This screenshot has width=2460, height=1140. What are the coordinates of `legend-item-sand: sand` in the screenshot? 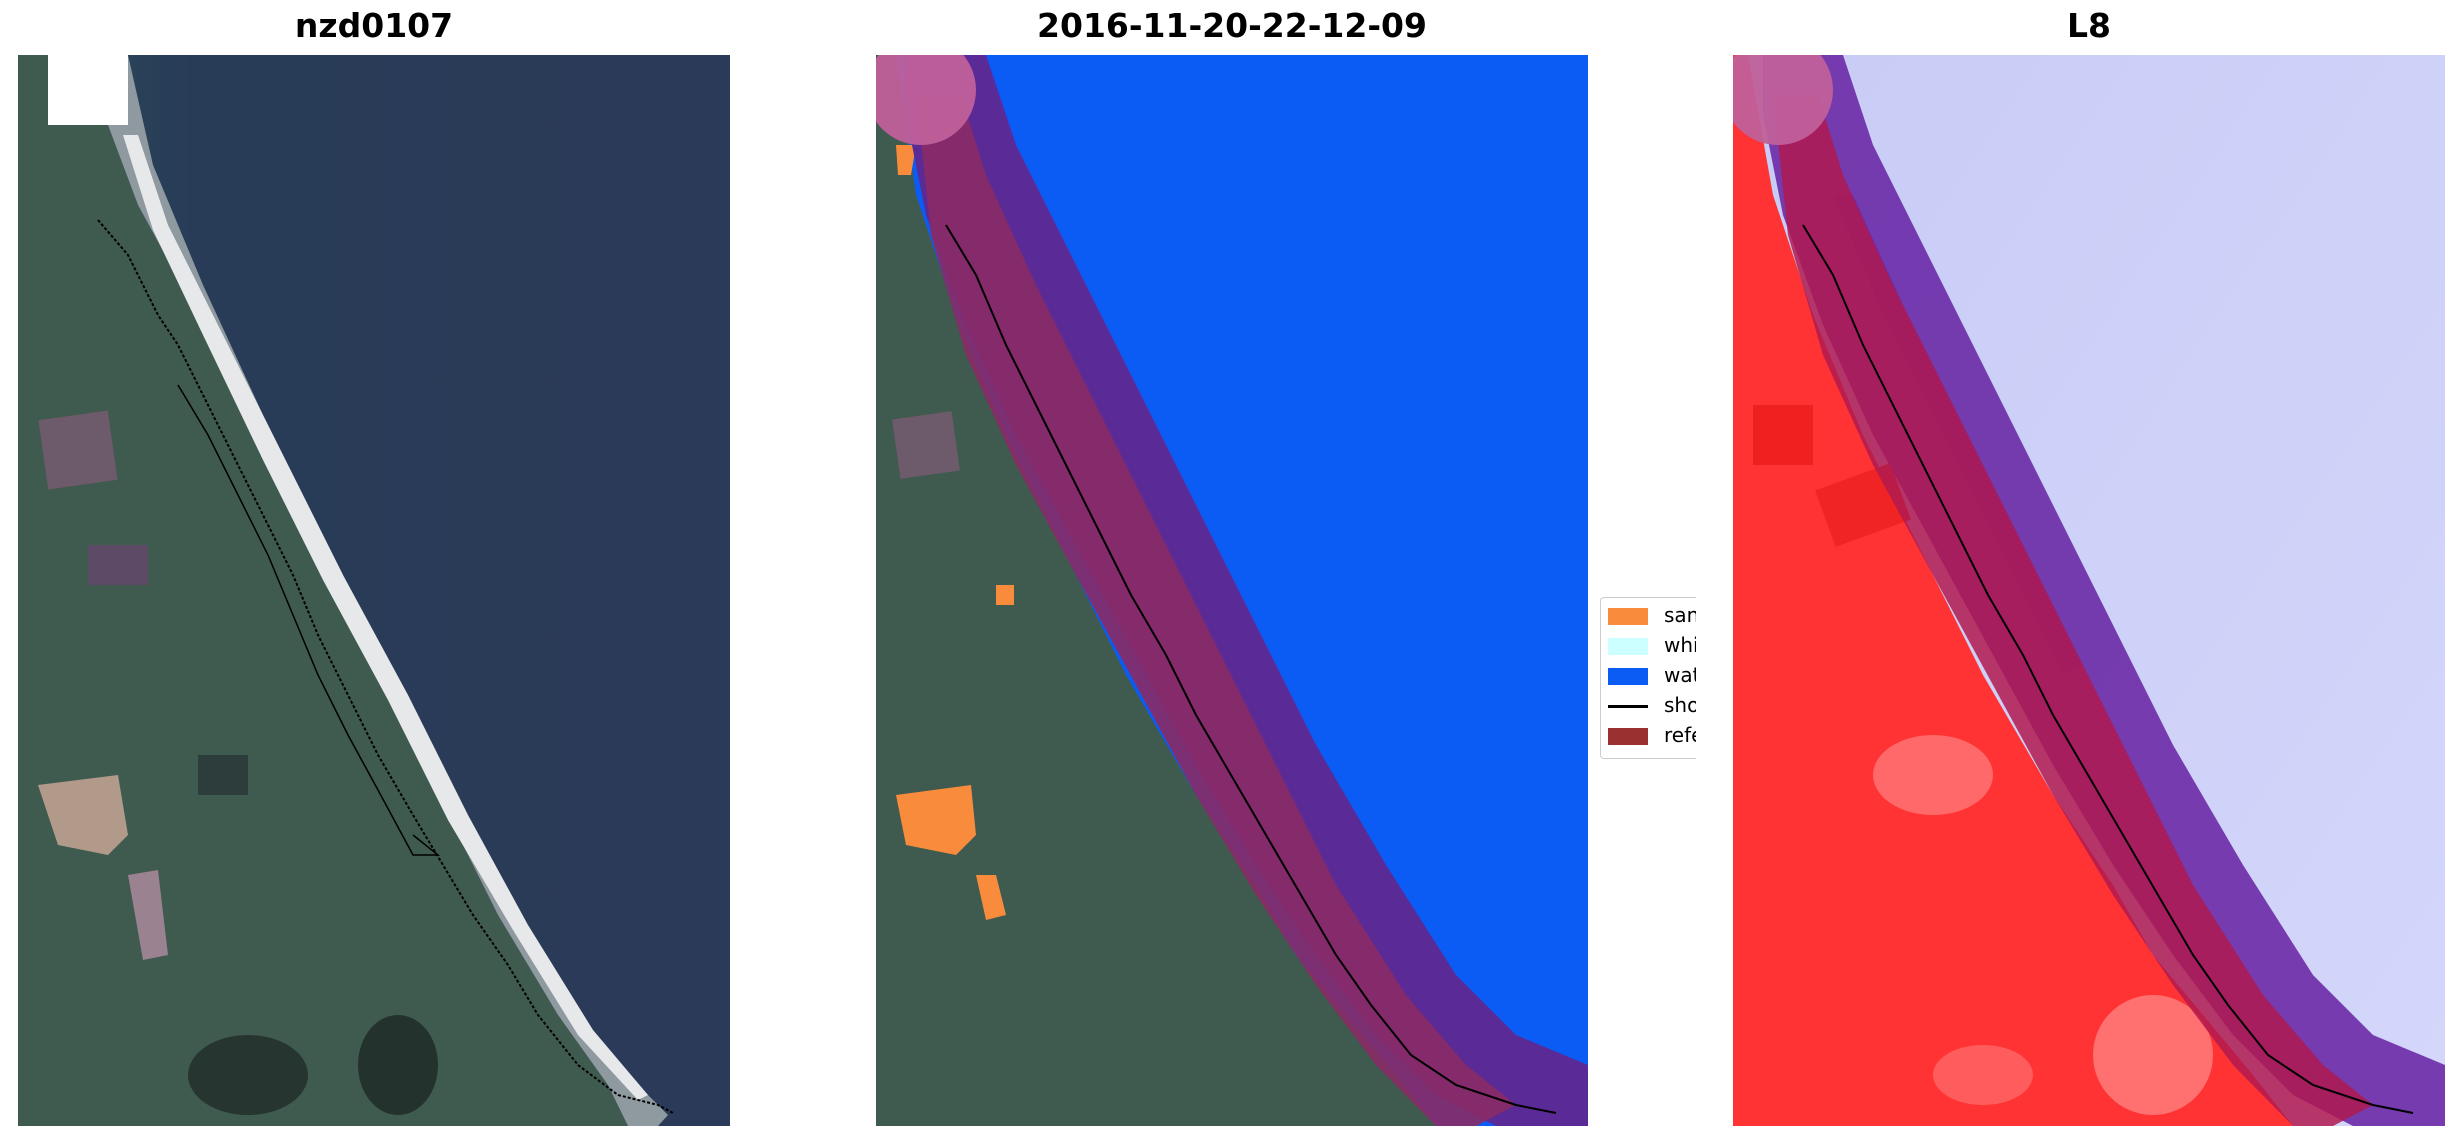 It's located at (1651, 616).